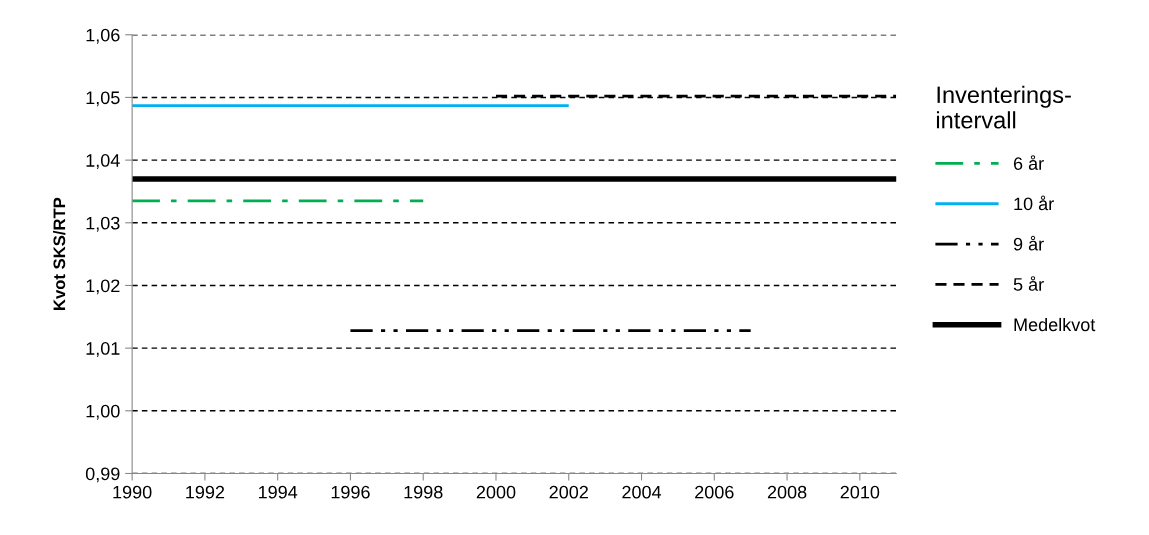 The width and height of the screenshot is (1149, 535). Describe the element at coordinates (1003, 107) in the screenshot. I see `legend-title: Inventerings- intervall` at that location.